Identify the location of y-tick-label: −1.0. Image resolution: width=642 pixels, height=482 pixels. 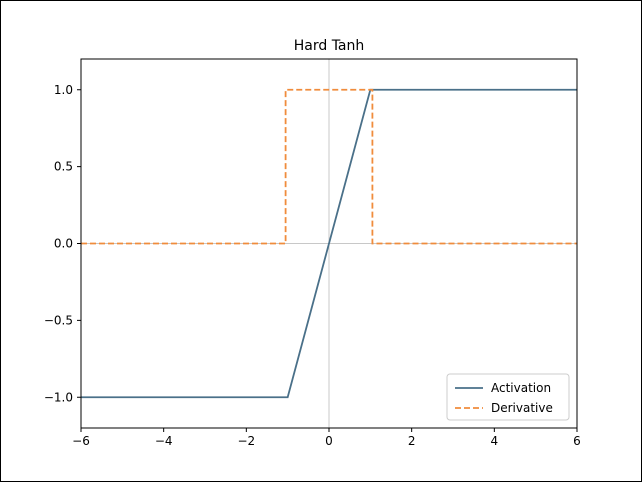
(58, 397).